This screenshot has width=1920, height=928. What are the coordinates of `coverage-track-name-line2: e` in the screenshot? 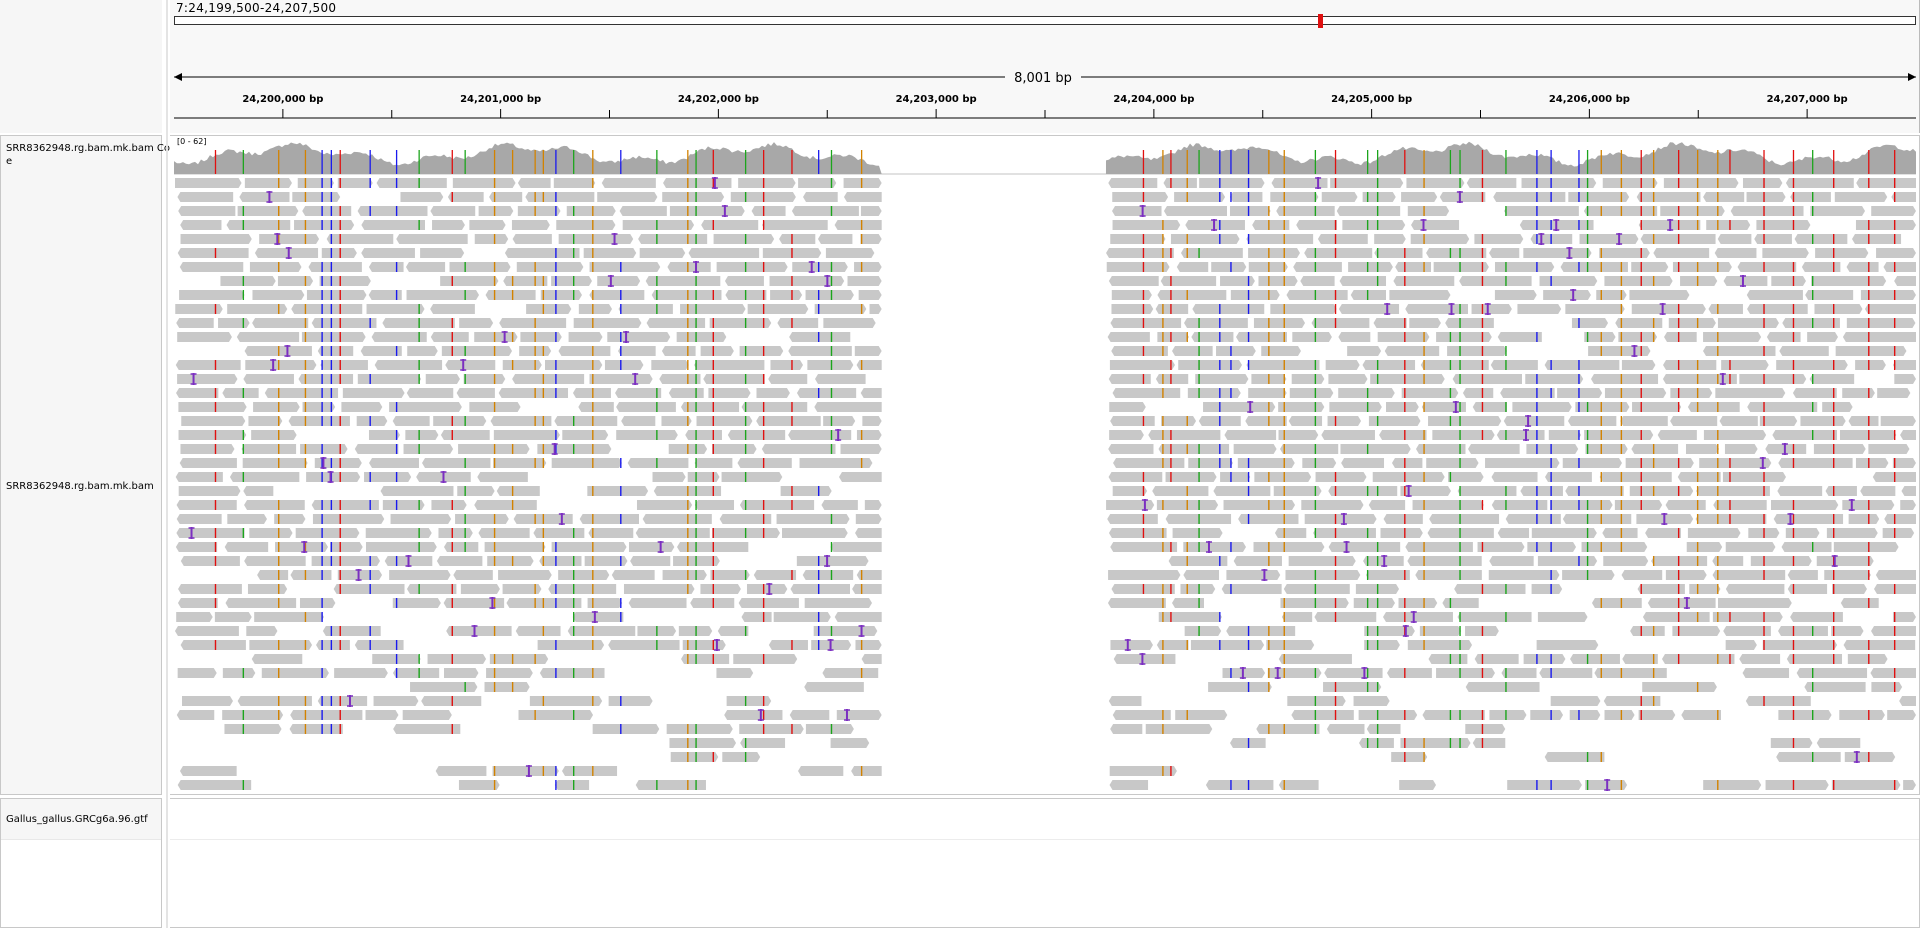 It's located at (9, 161).